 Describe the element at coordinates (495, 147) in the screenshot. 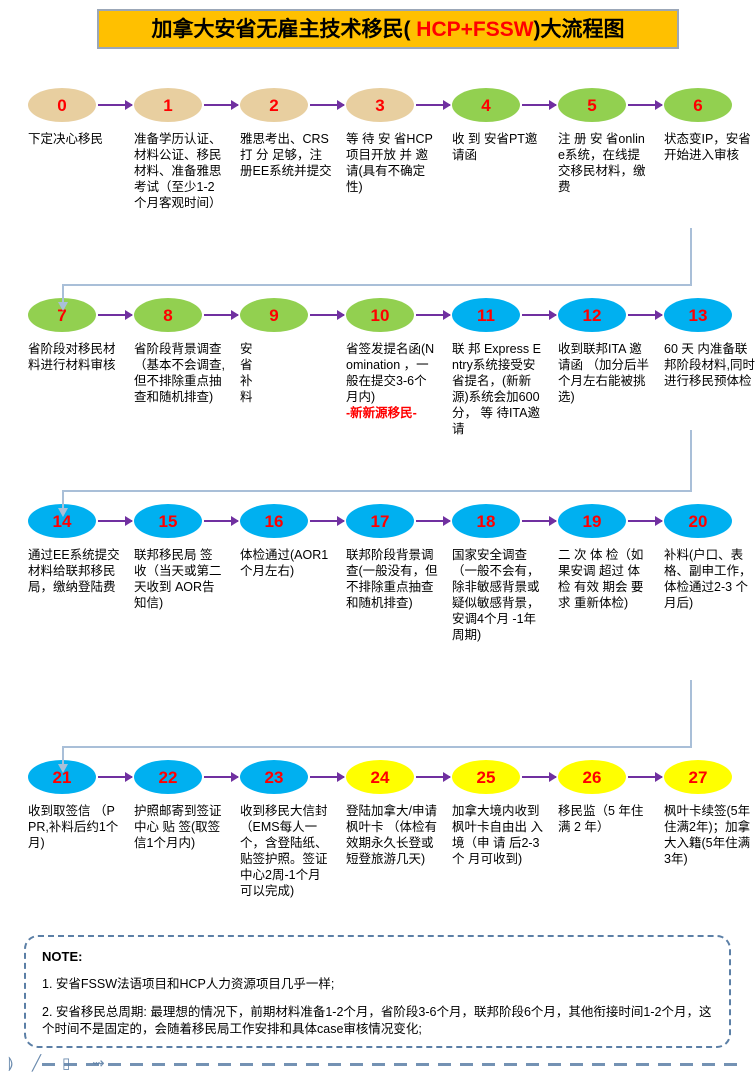

I see `flow-caption-text-4: 收 到 安省PT邀请函` at that location.